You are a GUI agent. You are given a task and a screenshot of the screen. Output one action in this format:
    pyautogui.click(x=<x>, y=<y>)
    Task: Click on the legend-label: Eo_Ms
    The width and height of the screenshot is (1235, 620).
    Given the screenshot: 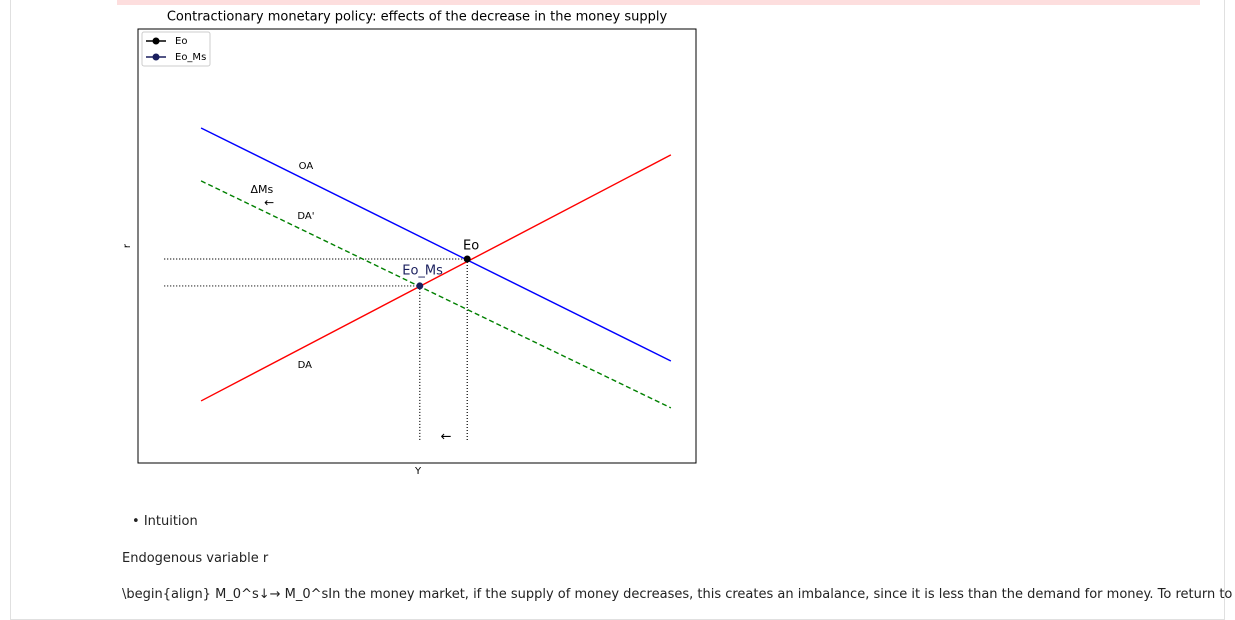 What is the action you would take?
    pyautogui.click(x=190, y=57)
    